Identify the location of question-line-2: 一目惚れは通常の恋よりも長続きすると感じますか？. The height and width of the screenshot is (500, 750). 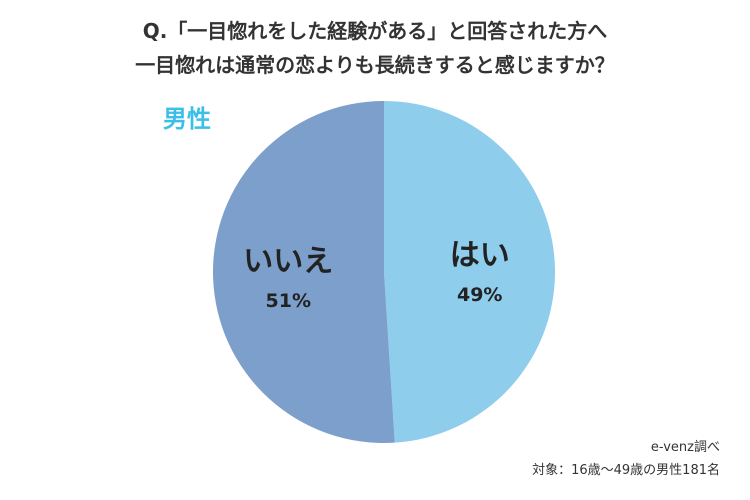
(375, 65).